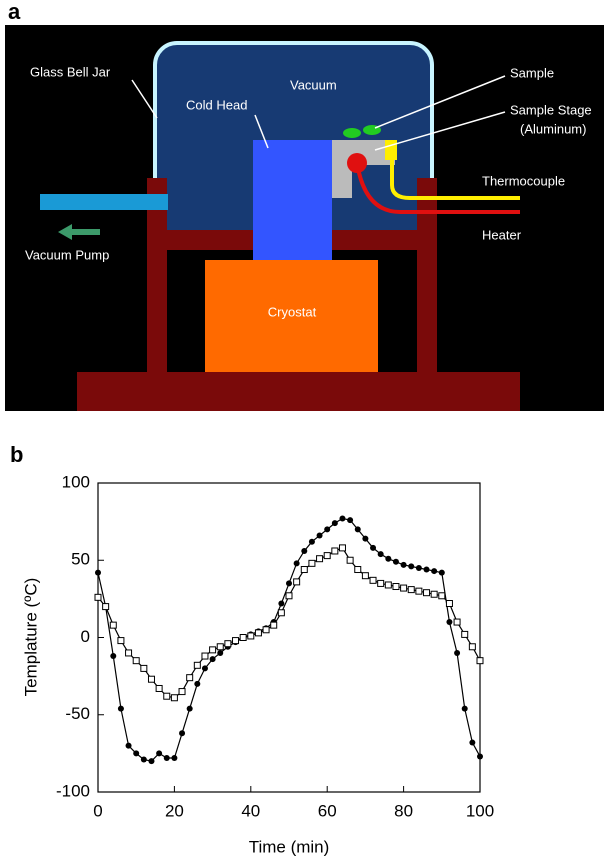 The height and width of the screenshot is (866, 604). What do you see at coordinates (157, 277) in the screenshot?
I see `frame-post` at bounding box center [157, 277].